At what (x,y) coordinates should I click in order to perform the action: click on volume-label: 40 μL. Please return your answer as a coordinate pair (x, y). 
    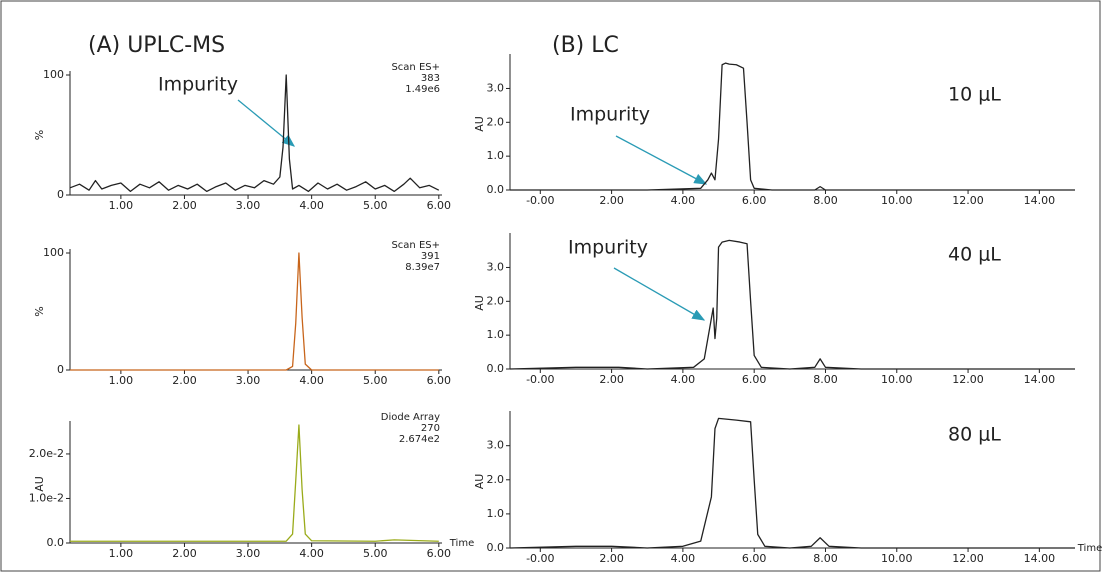
    Looking at the image, I should click on (974, 255).